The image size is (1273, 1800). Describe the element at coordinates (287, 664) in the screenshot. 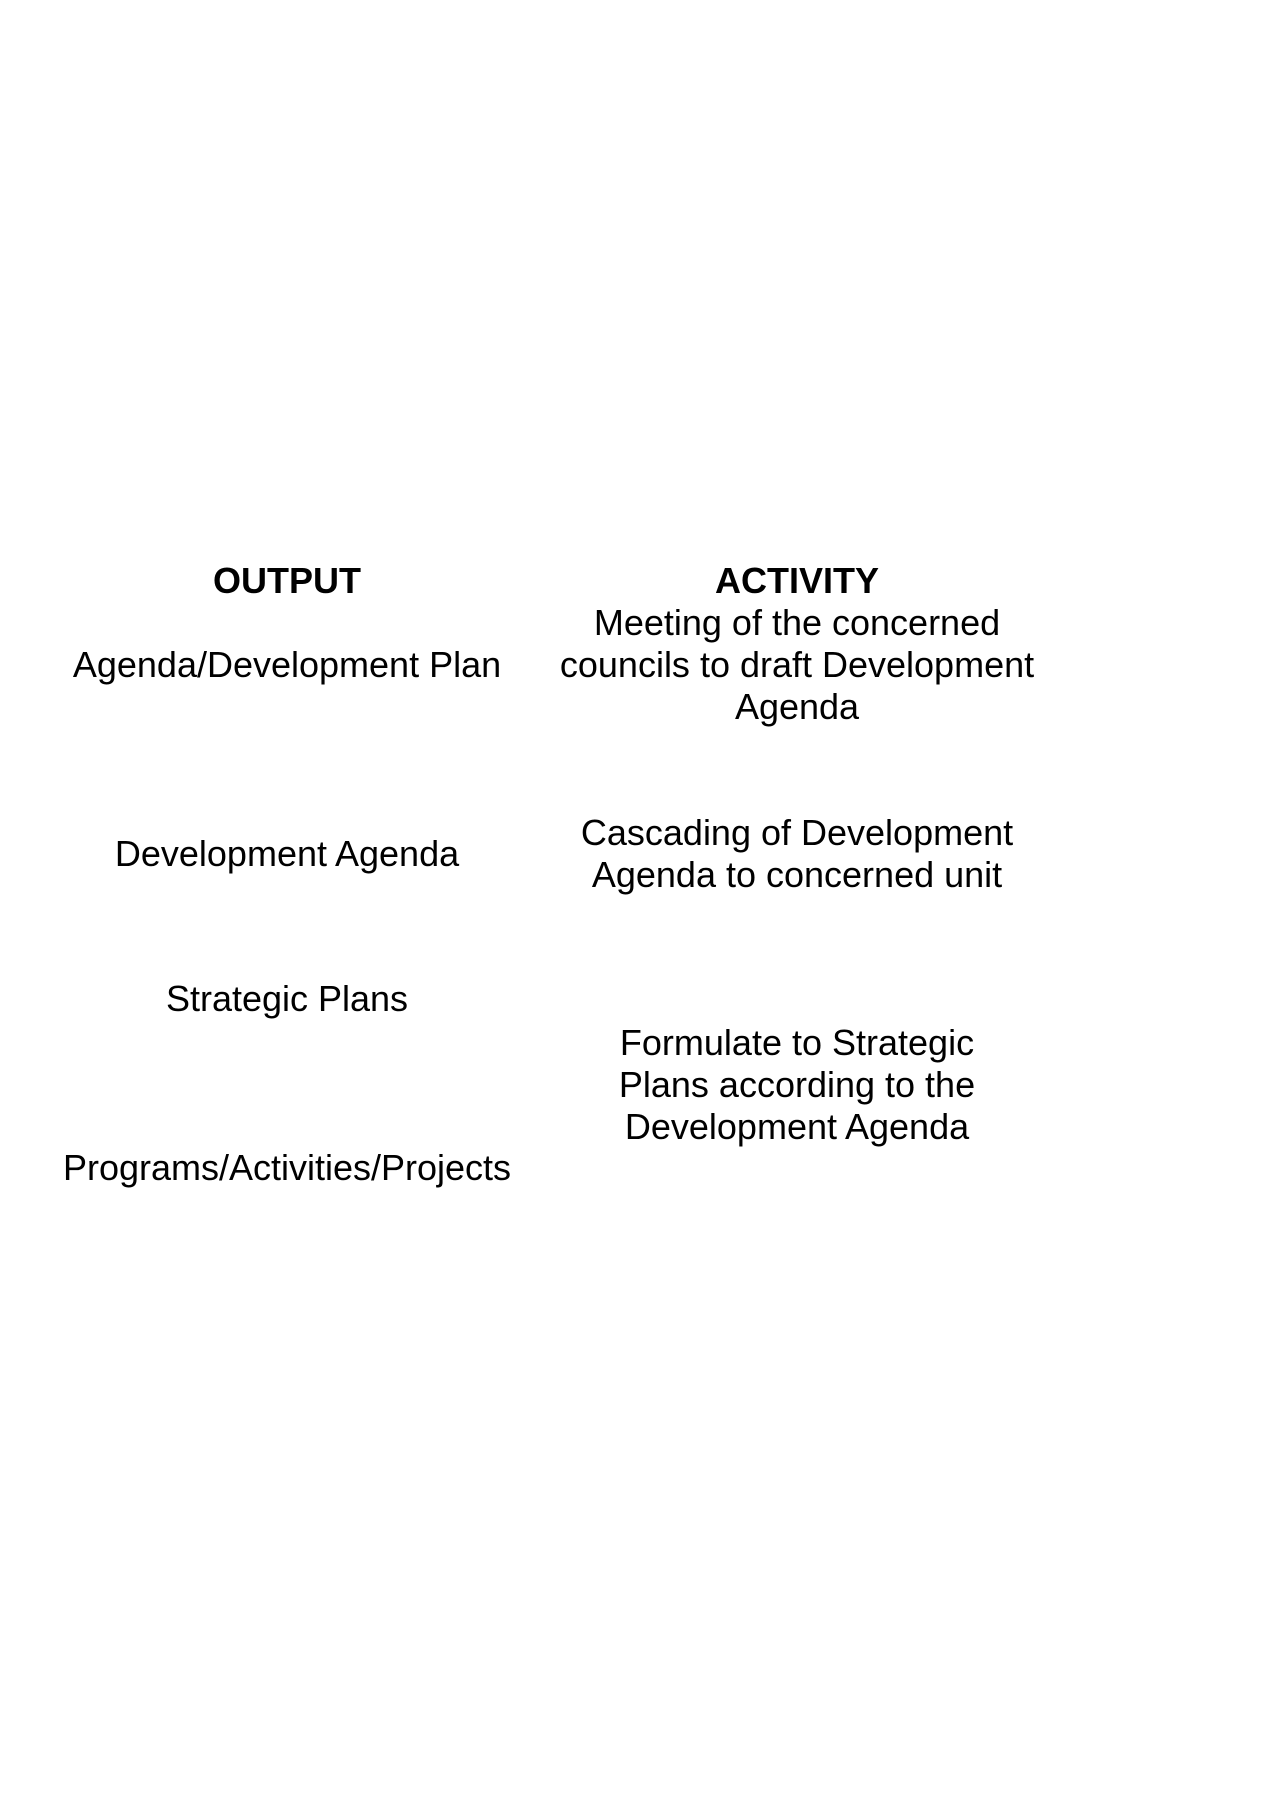

I see `output-item: Agenda/Development Plan` at that location.